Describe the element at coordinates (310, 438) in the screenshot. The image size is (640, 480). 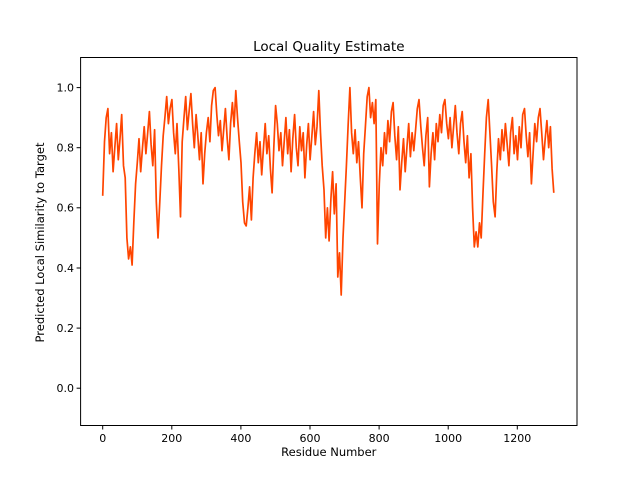
I see `x-tick-label: 600` at that location.